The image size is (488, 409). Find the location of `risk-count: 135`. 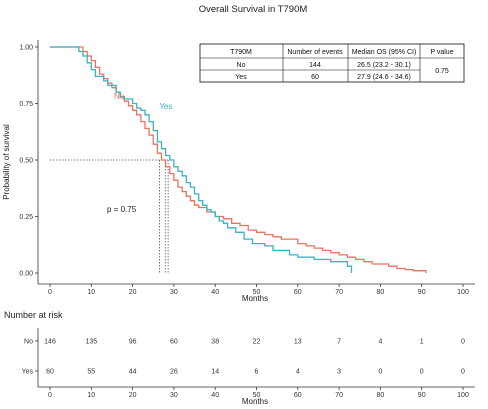

risk-count: 135 is located at coordinates (91, 342).